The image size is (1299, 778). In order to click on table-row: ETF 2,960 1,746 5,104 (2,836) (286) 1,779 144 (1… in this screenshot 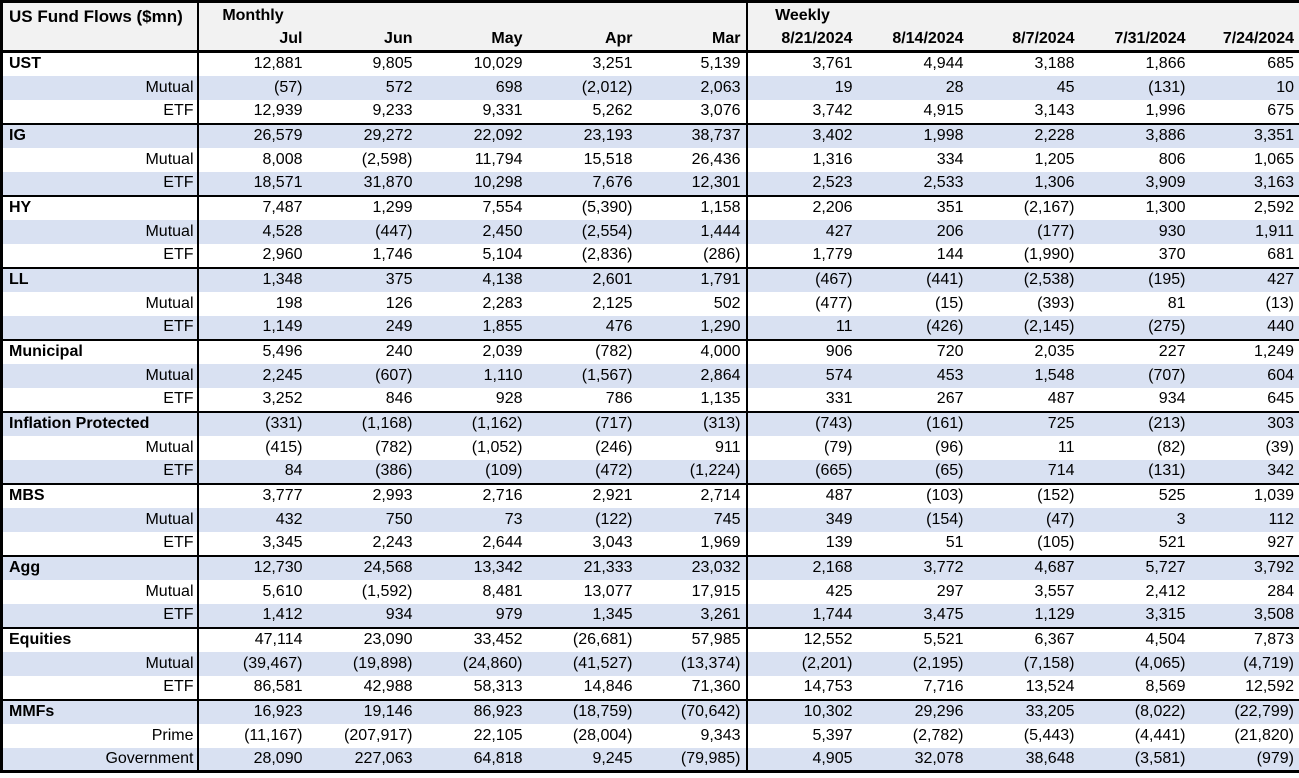, I will do `click(650, 255)`.